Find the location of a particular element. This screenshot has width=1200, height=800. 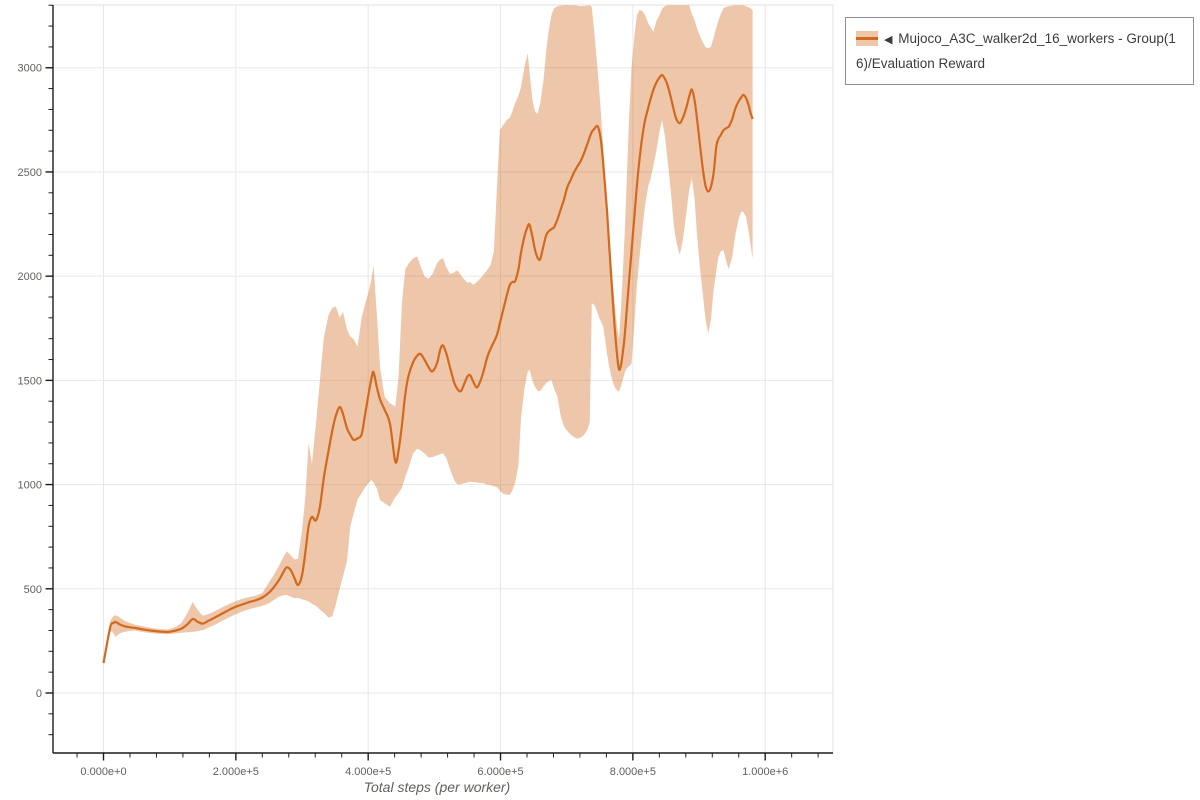

x-tick-label: 0.000e+0 is located at coordinates (103, 772).